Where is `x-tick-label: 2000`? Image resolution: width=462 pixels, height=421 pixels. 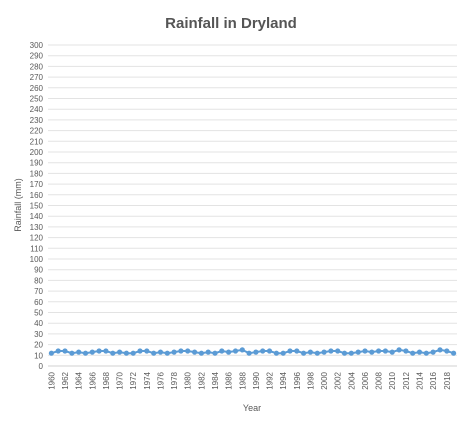 x-tick-label: 2000 is located at coordinates (324, 380).